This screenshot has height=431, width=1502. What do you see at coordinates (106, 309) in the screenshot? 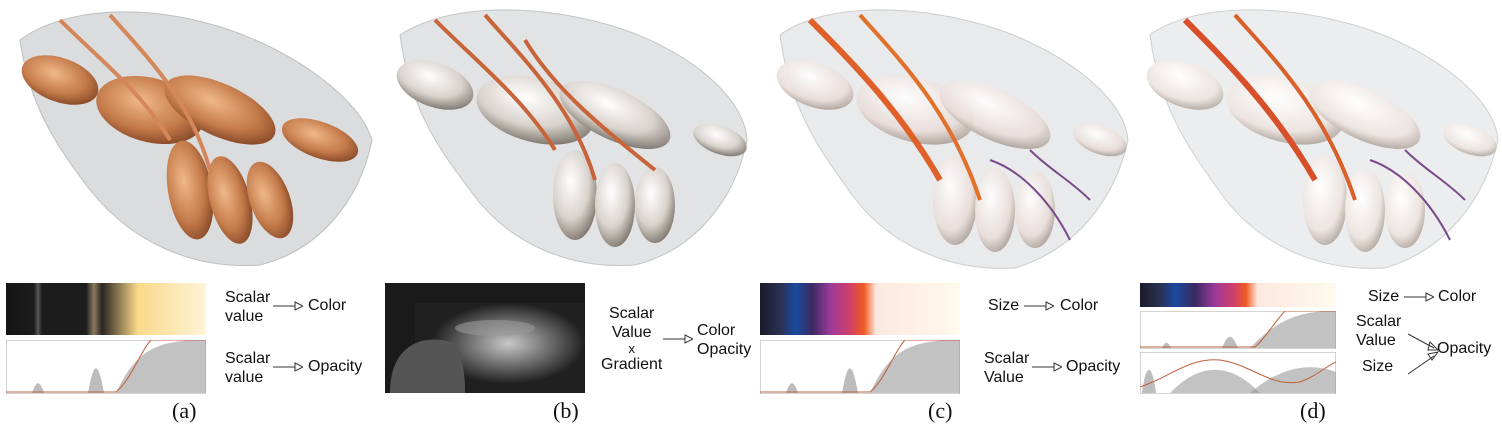
I see `color-transfer-strip-a` at bounding box center [106, 309].